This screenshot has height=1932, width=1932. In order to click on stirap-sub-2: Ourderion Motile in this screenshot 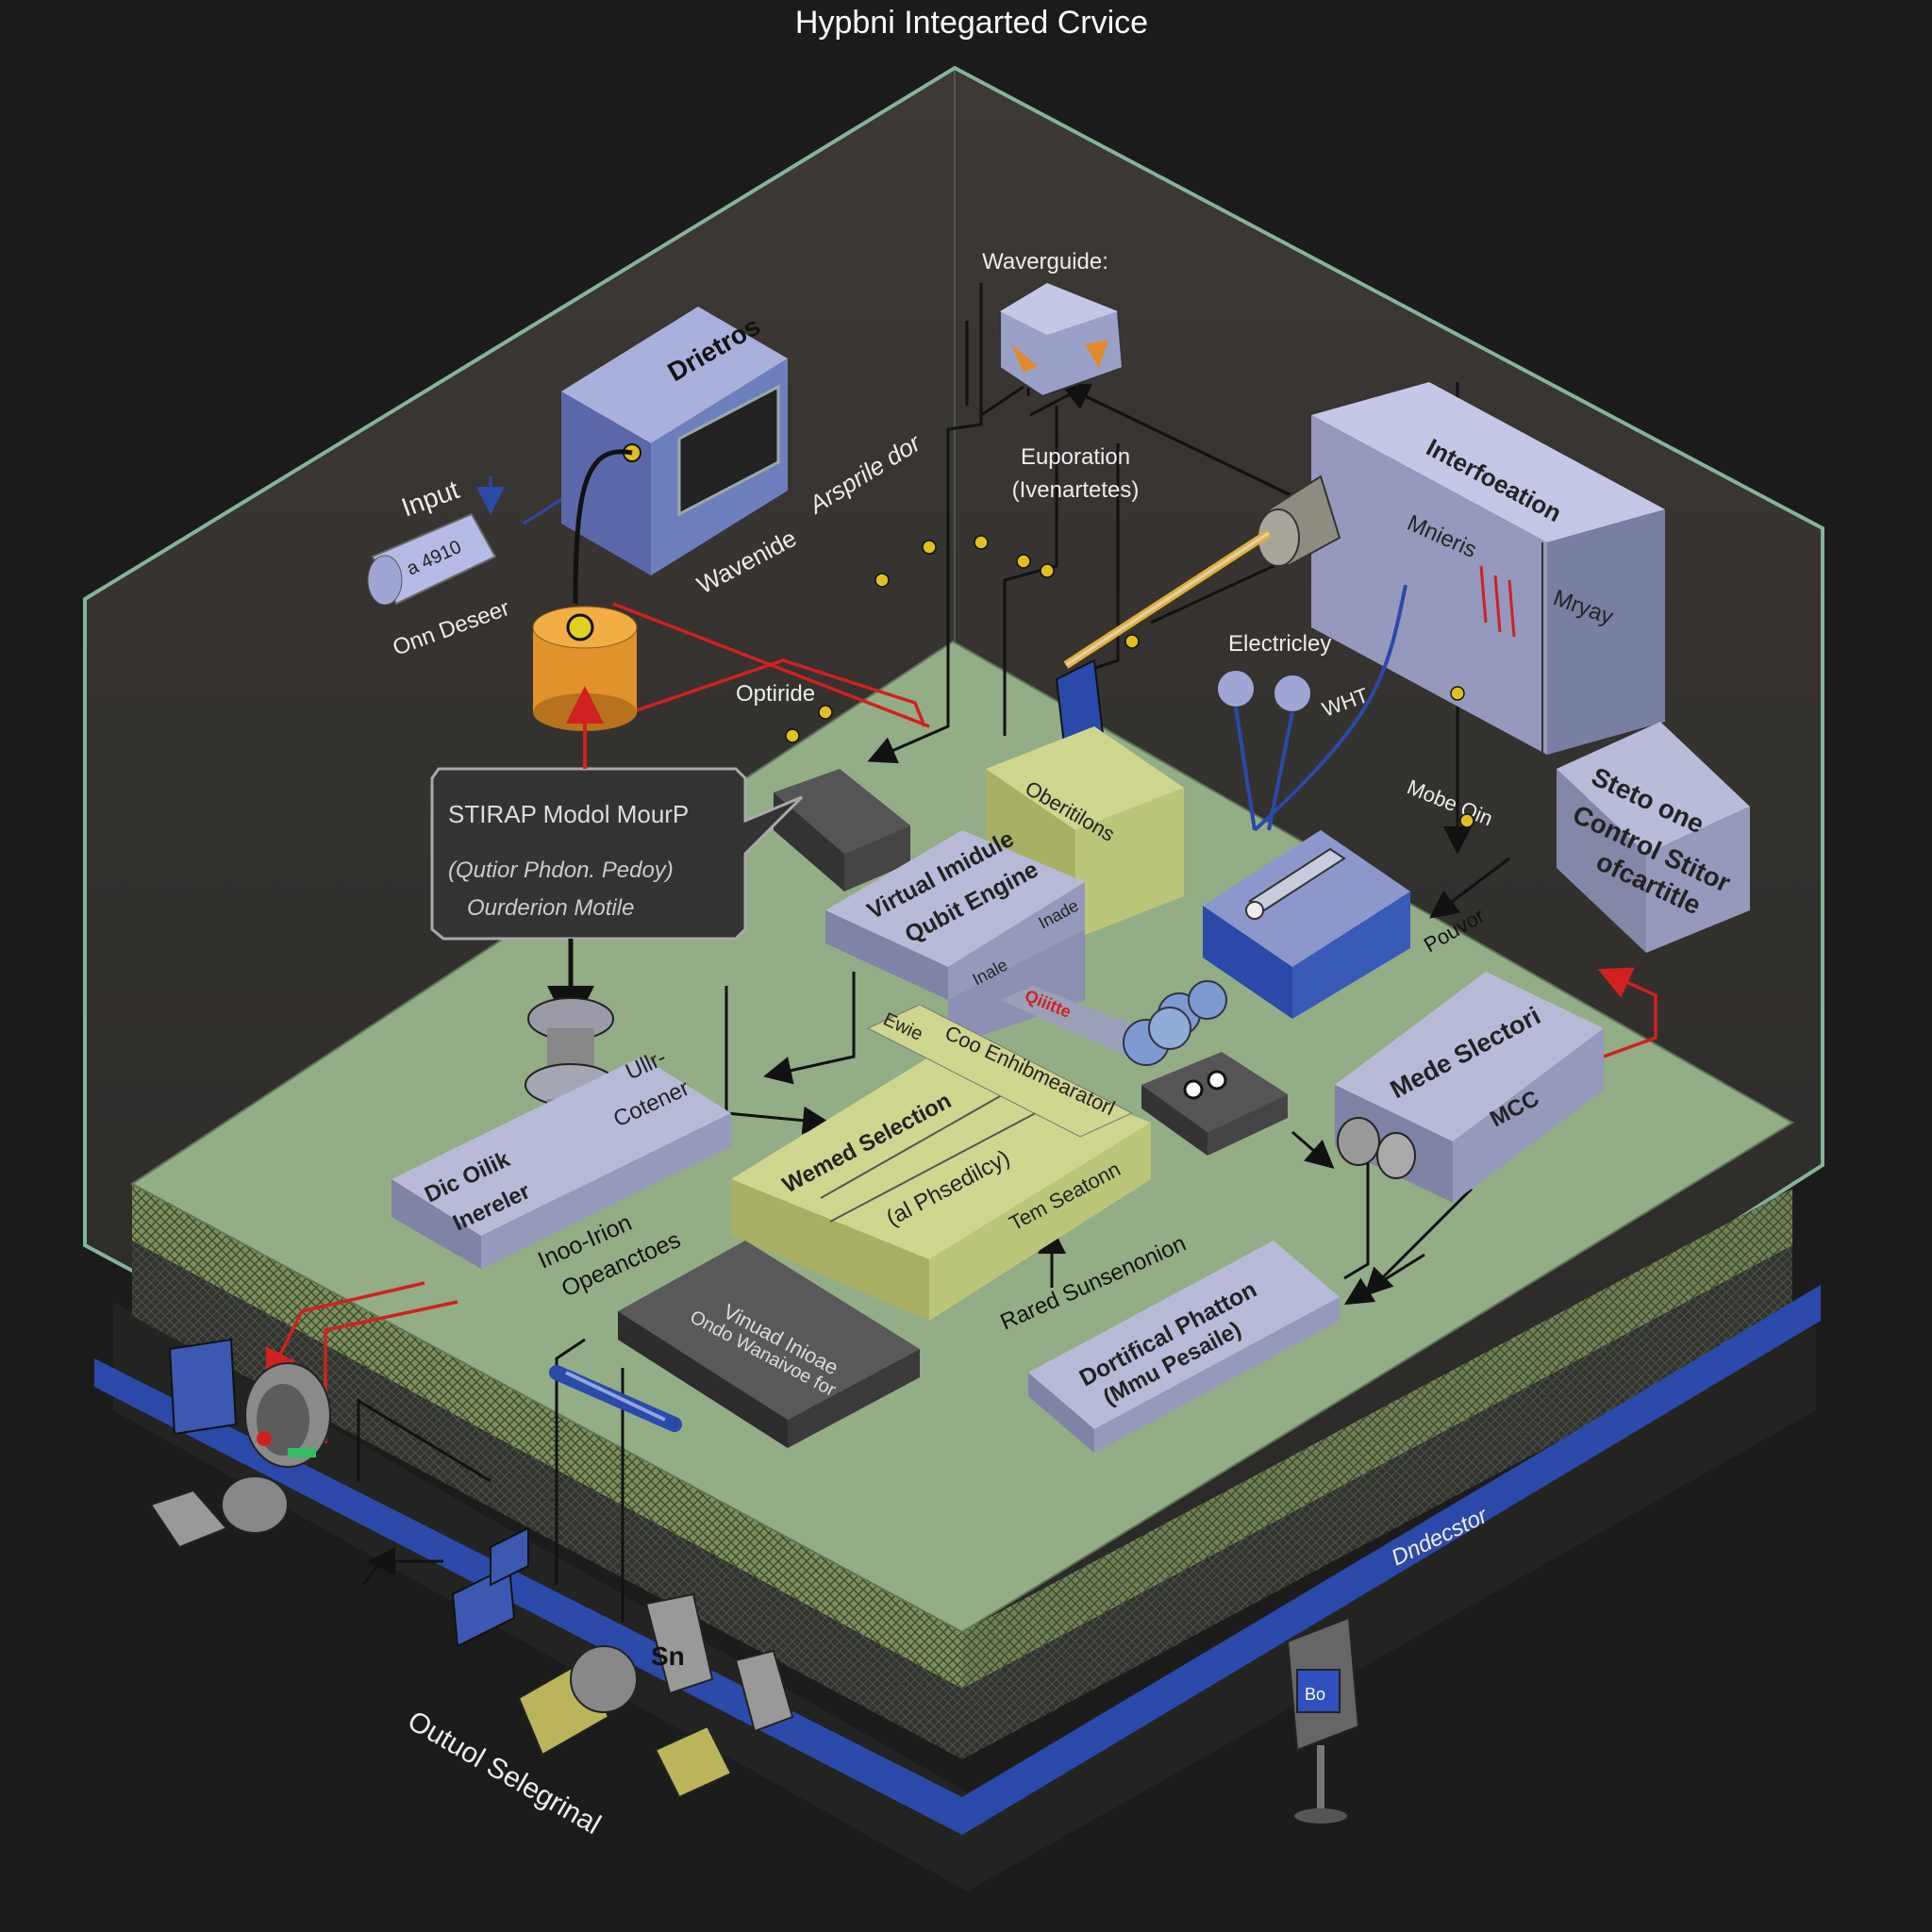, I will do `click(550, 908)`.